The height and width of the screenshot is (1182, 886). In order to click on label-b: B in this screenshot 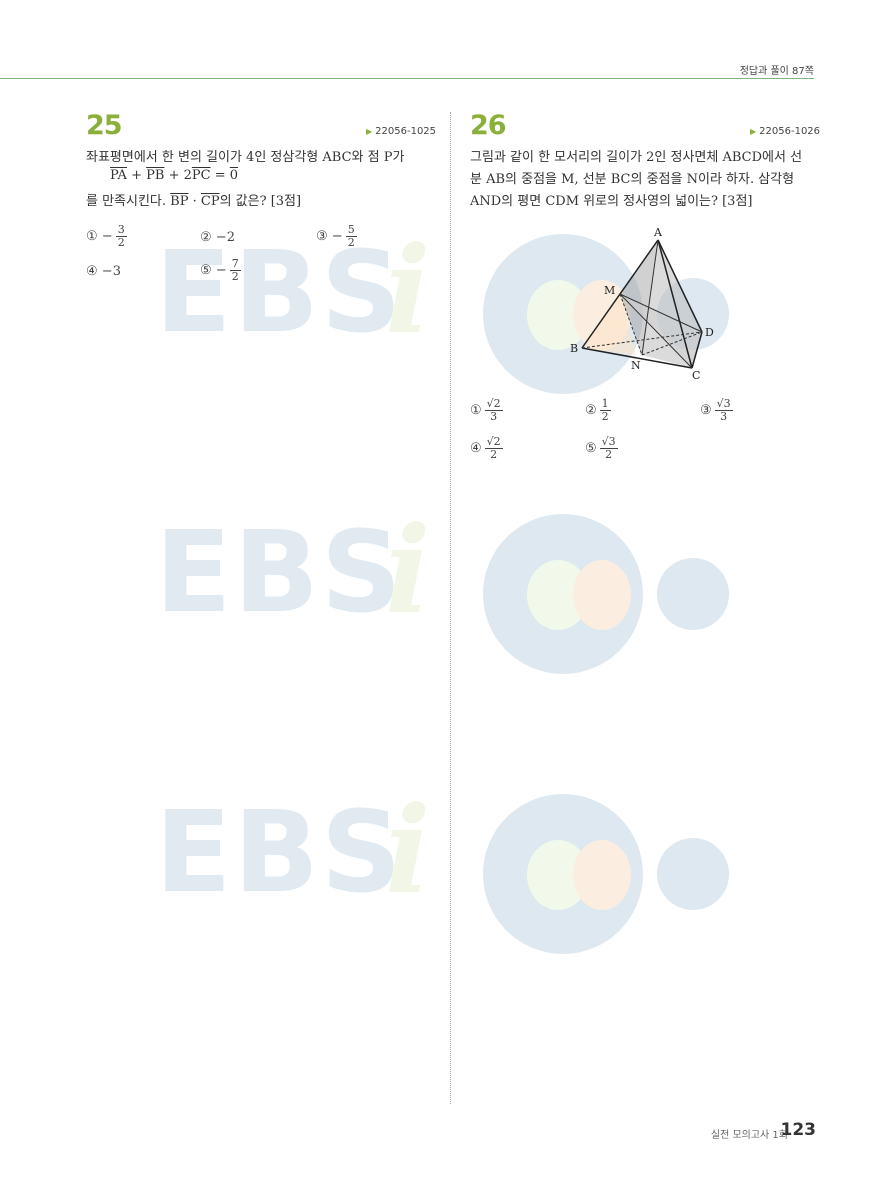, I will do `click(574, 348)`.